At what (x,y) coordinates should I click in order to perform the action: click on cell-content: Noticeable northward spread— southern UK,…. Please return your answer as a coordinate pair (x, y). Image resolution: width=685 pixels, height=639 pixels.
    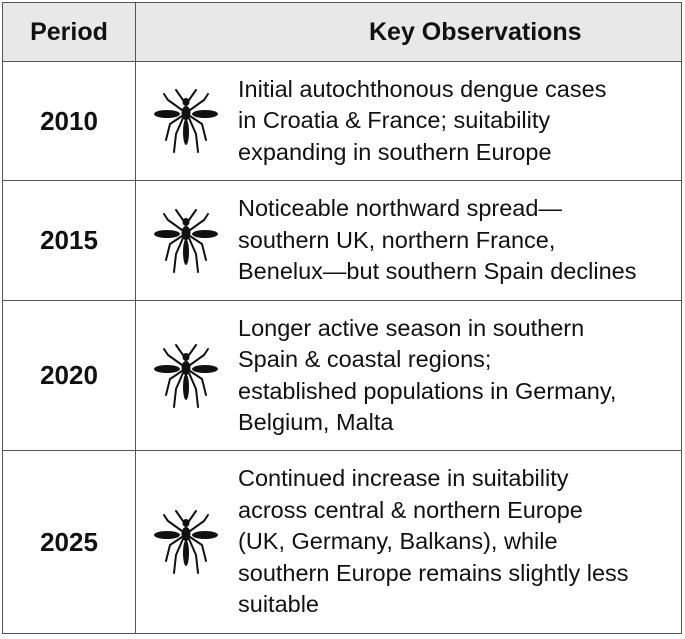
    Looking at the image, I should click on (408, 240).